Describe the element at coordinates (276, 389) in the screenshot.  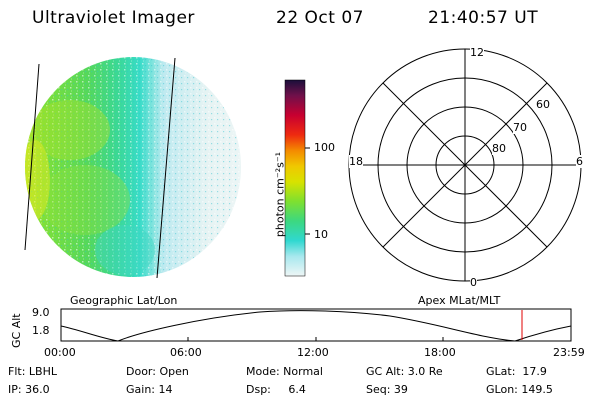
I see `info-dsp: Dsp: 6.4` at that location.